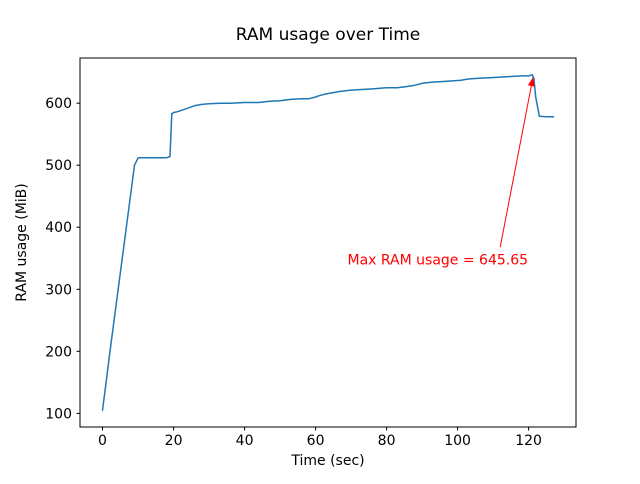 Image resolution: width=640 pixels, height=484 pixels. I want to click on y-axis-label: RAM usage (MiB), so click(22, 242).